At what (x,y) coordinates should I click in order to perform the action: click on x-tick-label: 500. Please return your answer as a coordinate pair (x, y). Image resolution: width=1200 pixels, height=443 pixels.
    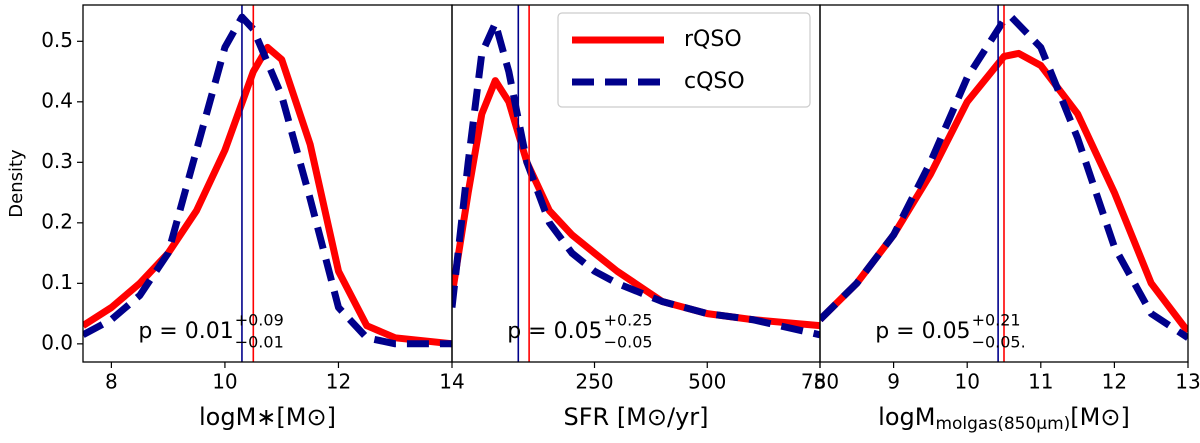
    Looking at the image, I should click on (707, 382).